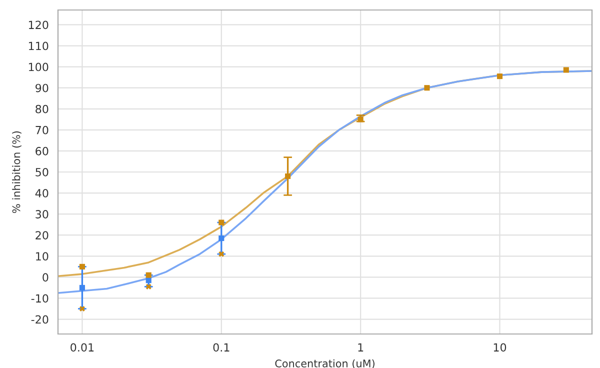 This screenshot has height=368, width=600. What do you see at coordinates (42, 88) in the screenshot?
I see `y-tick-label: 90` at bounding box center [42, 88].